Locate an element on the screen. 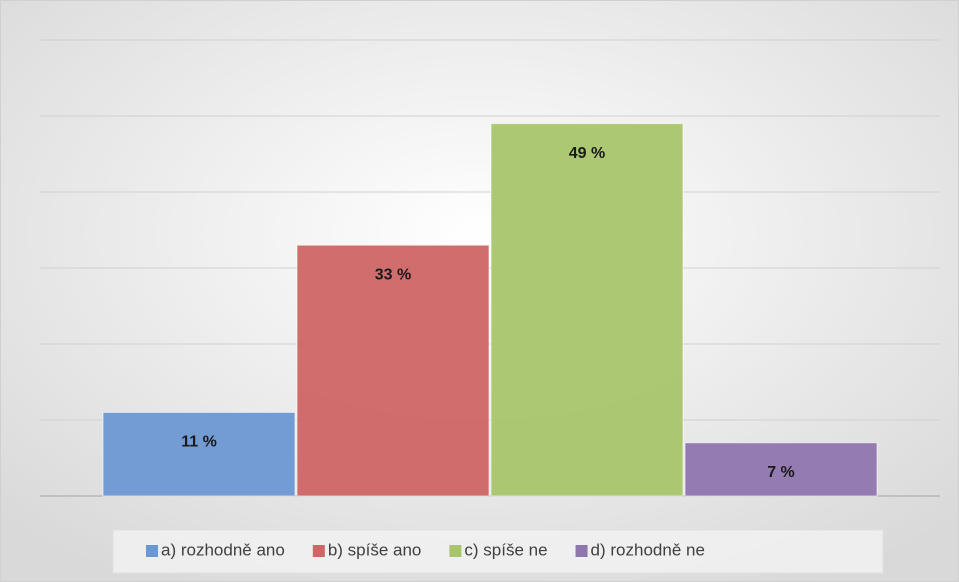 The height and width of the screenshot is (582, 959). data-label: 33 % is located at coordinates (393, 274).